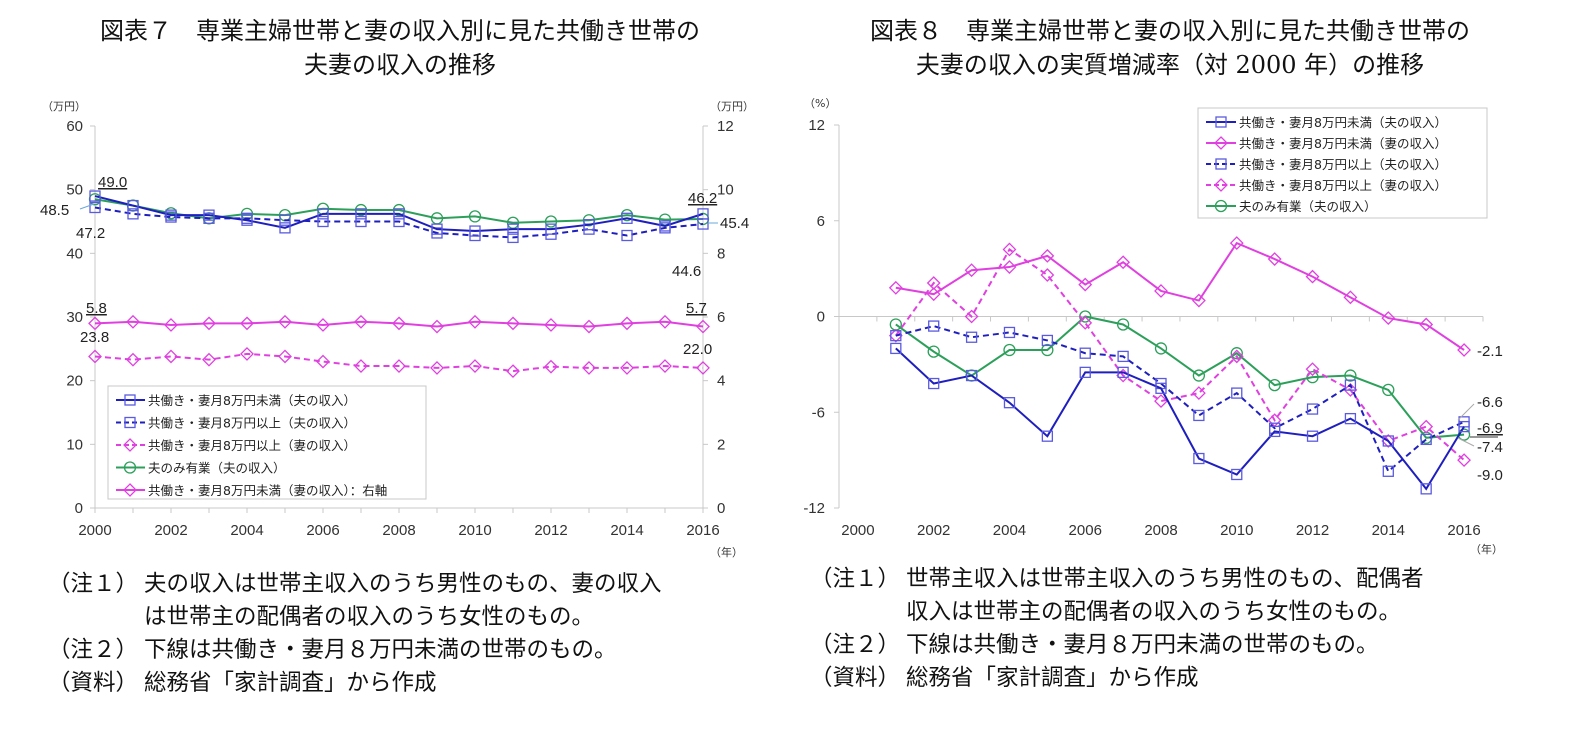 The height and width of the screenshot is (736, 1577). I want to click on series-1-group, so click(1180, 418).